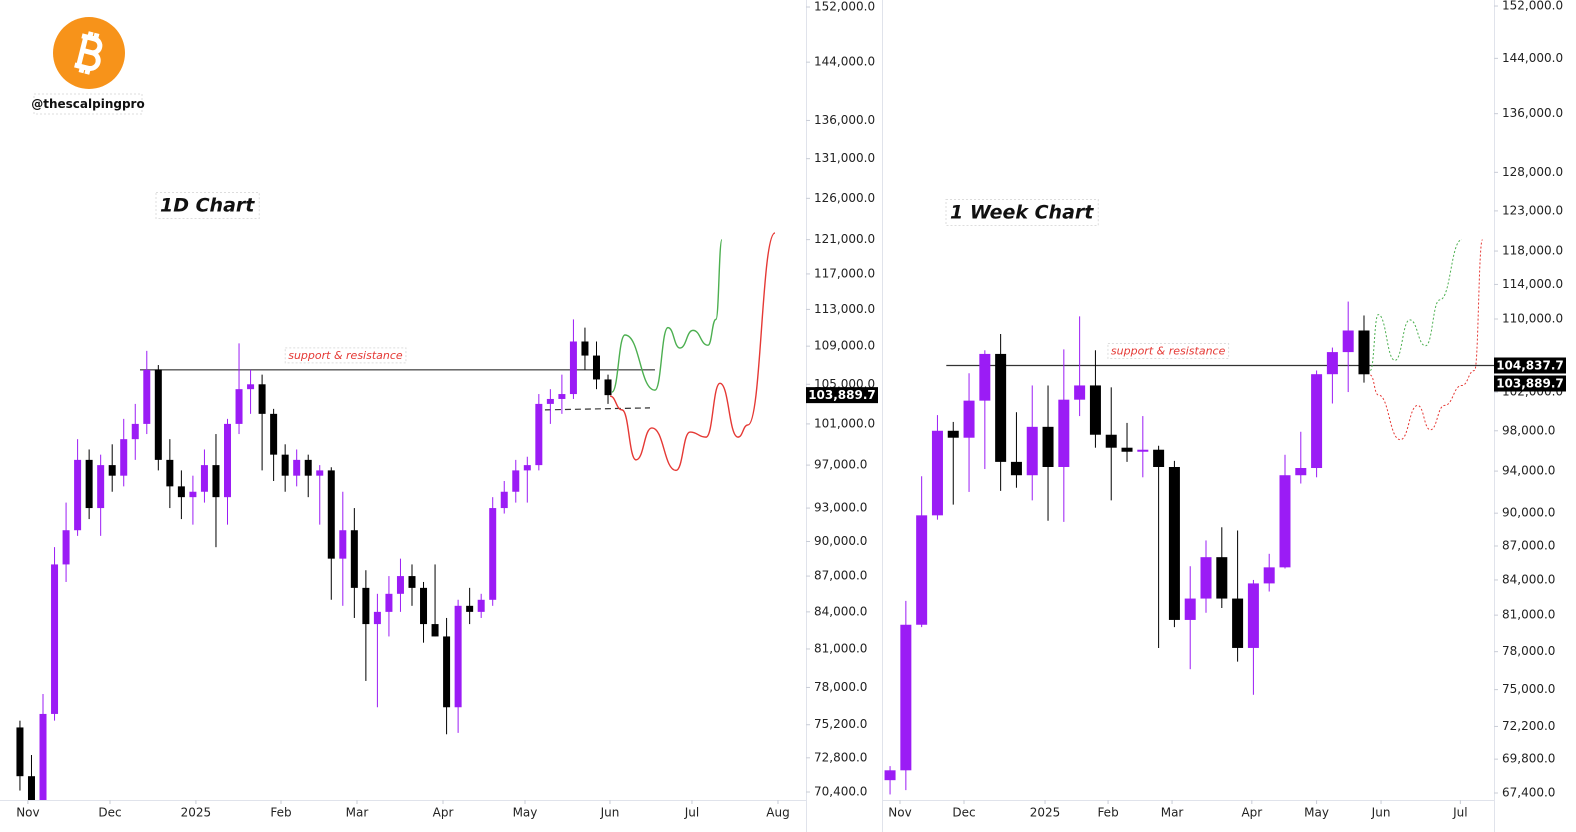  What do you see at coordinates (844, 309) in the screenshot?
I see `y-tick-label: 113,000.0` at bounding box center [844, 309].